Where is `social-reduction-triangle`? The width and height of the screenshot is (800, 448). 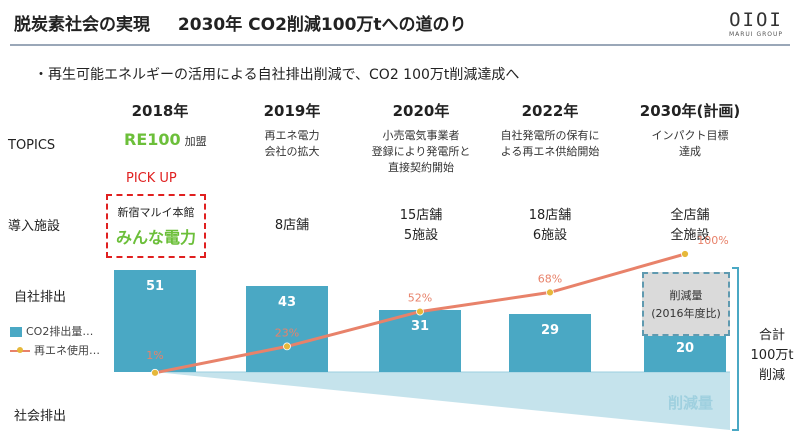
social-reduction-triangle is located at coordinates (442, 401).